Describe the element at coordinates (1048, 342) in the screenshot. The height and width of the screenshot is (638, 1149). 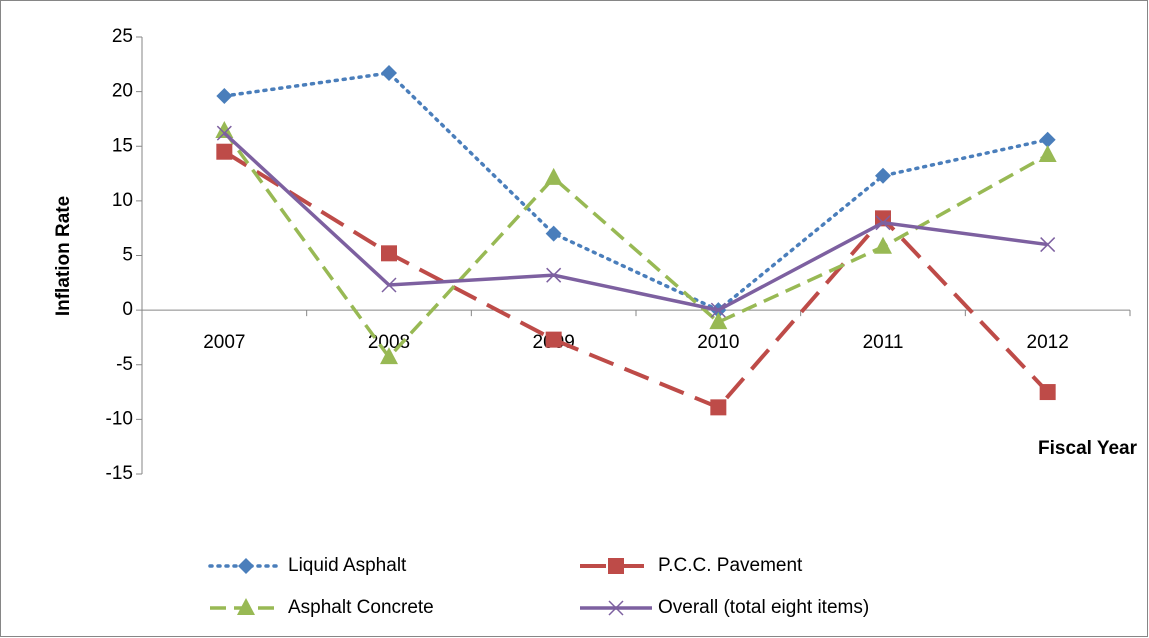
I see `x-tick-label: 2012` at that location.